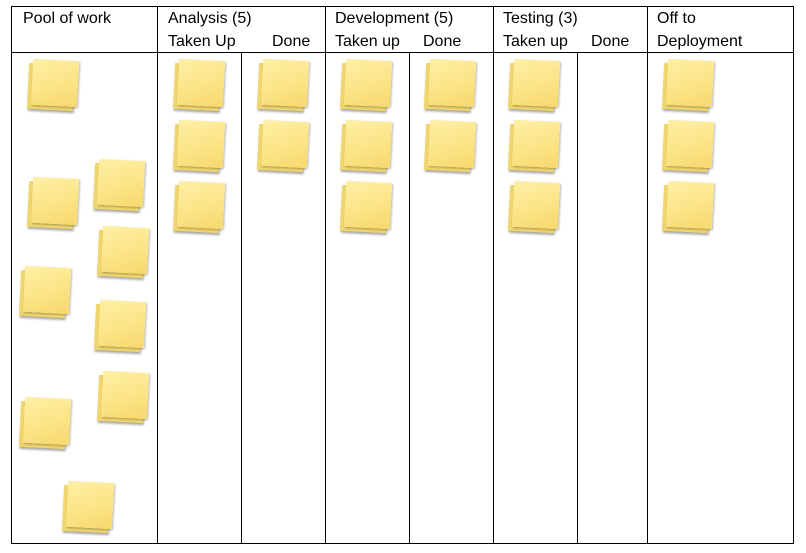 The width and height of the screenshot is (806, 553). I want to click on pool-column-title: Pool of work, so click(67, 18).